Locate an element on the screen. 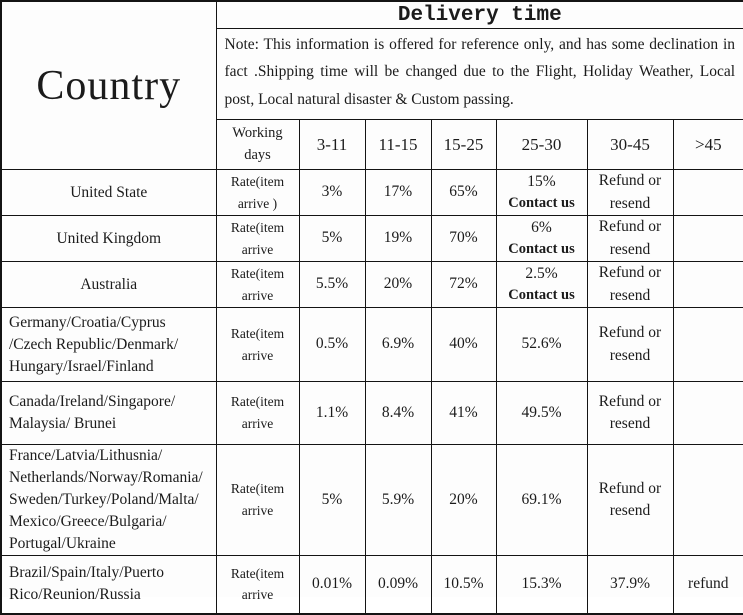 The image size is (743, 615). value-cell: 15.3% is located at coordinates (541, 585).